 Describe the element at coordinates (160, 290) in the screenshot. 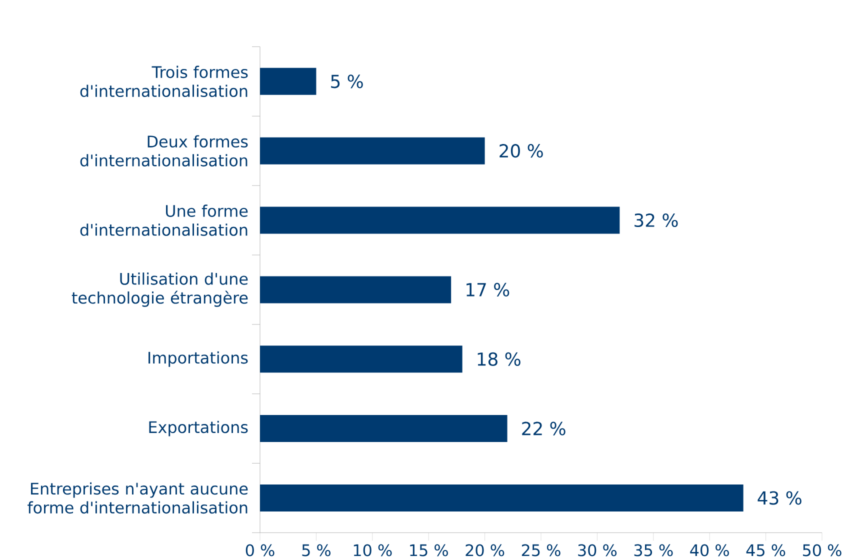

I see `y-tick-label: Utilisation d'une technologie étrangère` at that location.